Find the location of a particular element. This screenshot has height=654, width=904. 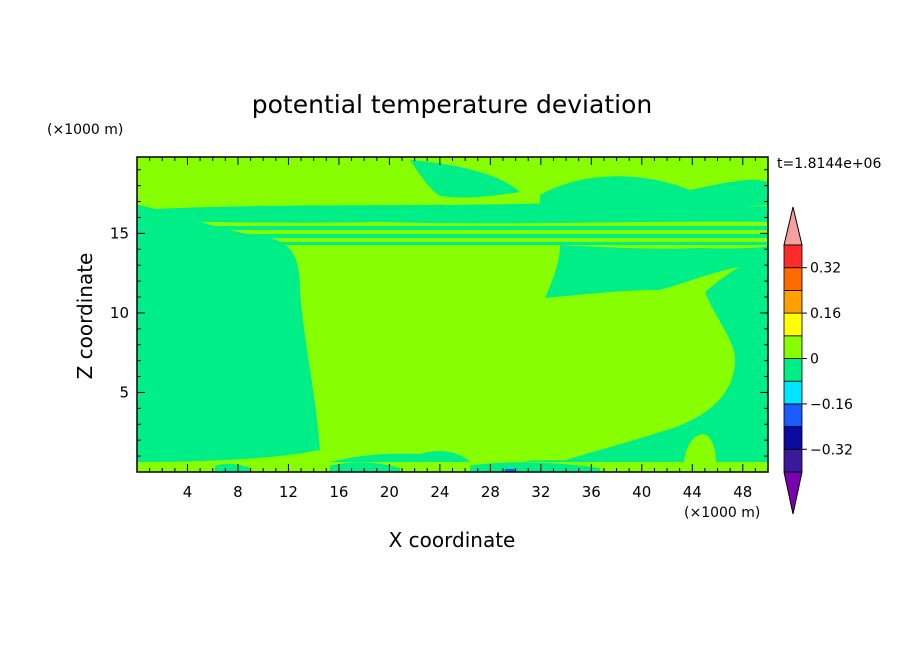

x-tick-label: 48 is located at coordinates (742, 492).